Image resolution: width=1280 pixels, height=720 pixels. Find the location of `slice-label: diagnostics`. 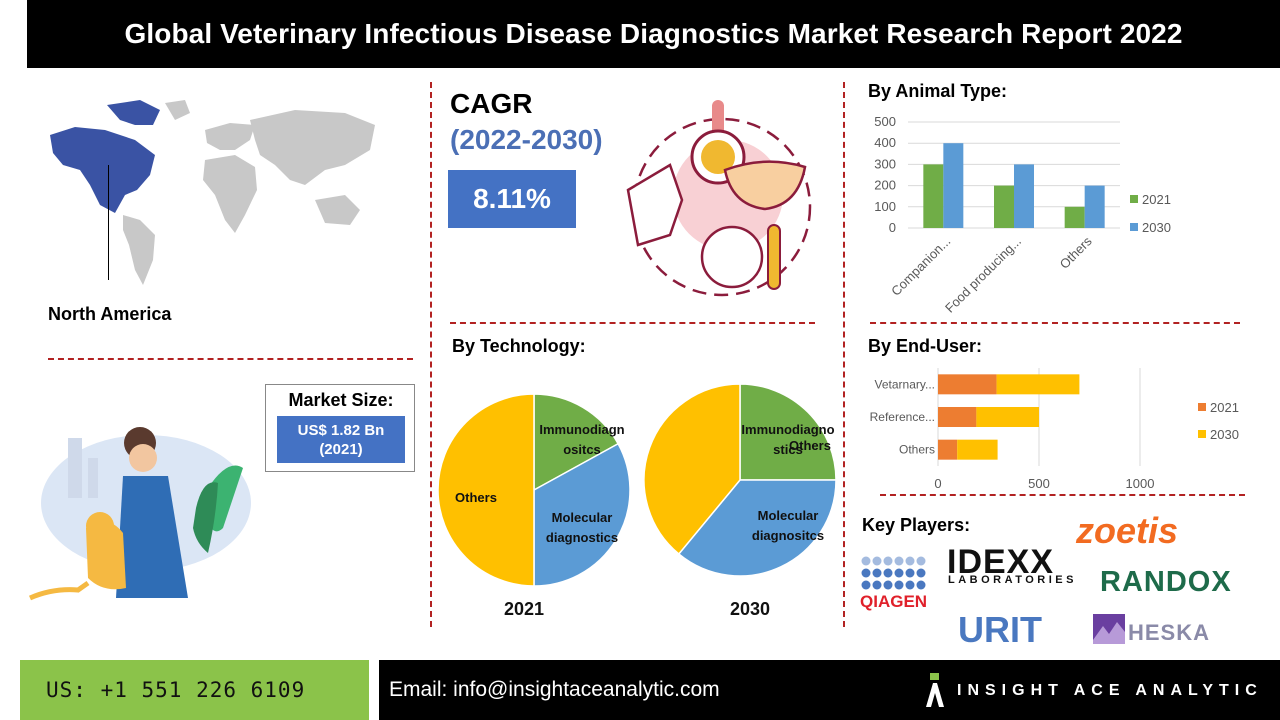

slice-label: diagnostics is located at coordinates (582, 537).